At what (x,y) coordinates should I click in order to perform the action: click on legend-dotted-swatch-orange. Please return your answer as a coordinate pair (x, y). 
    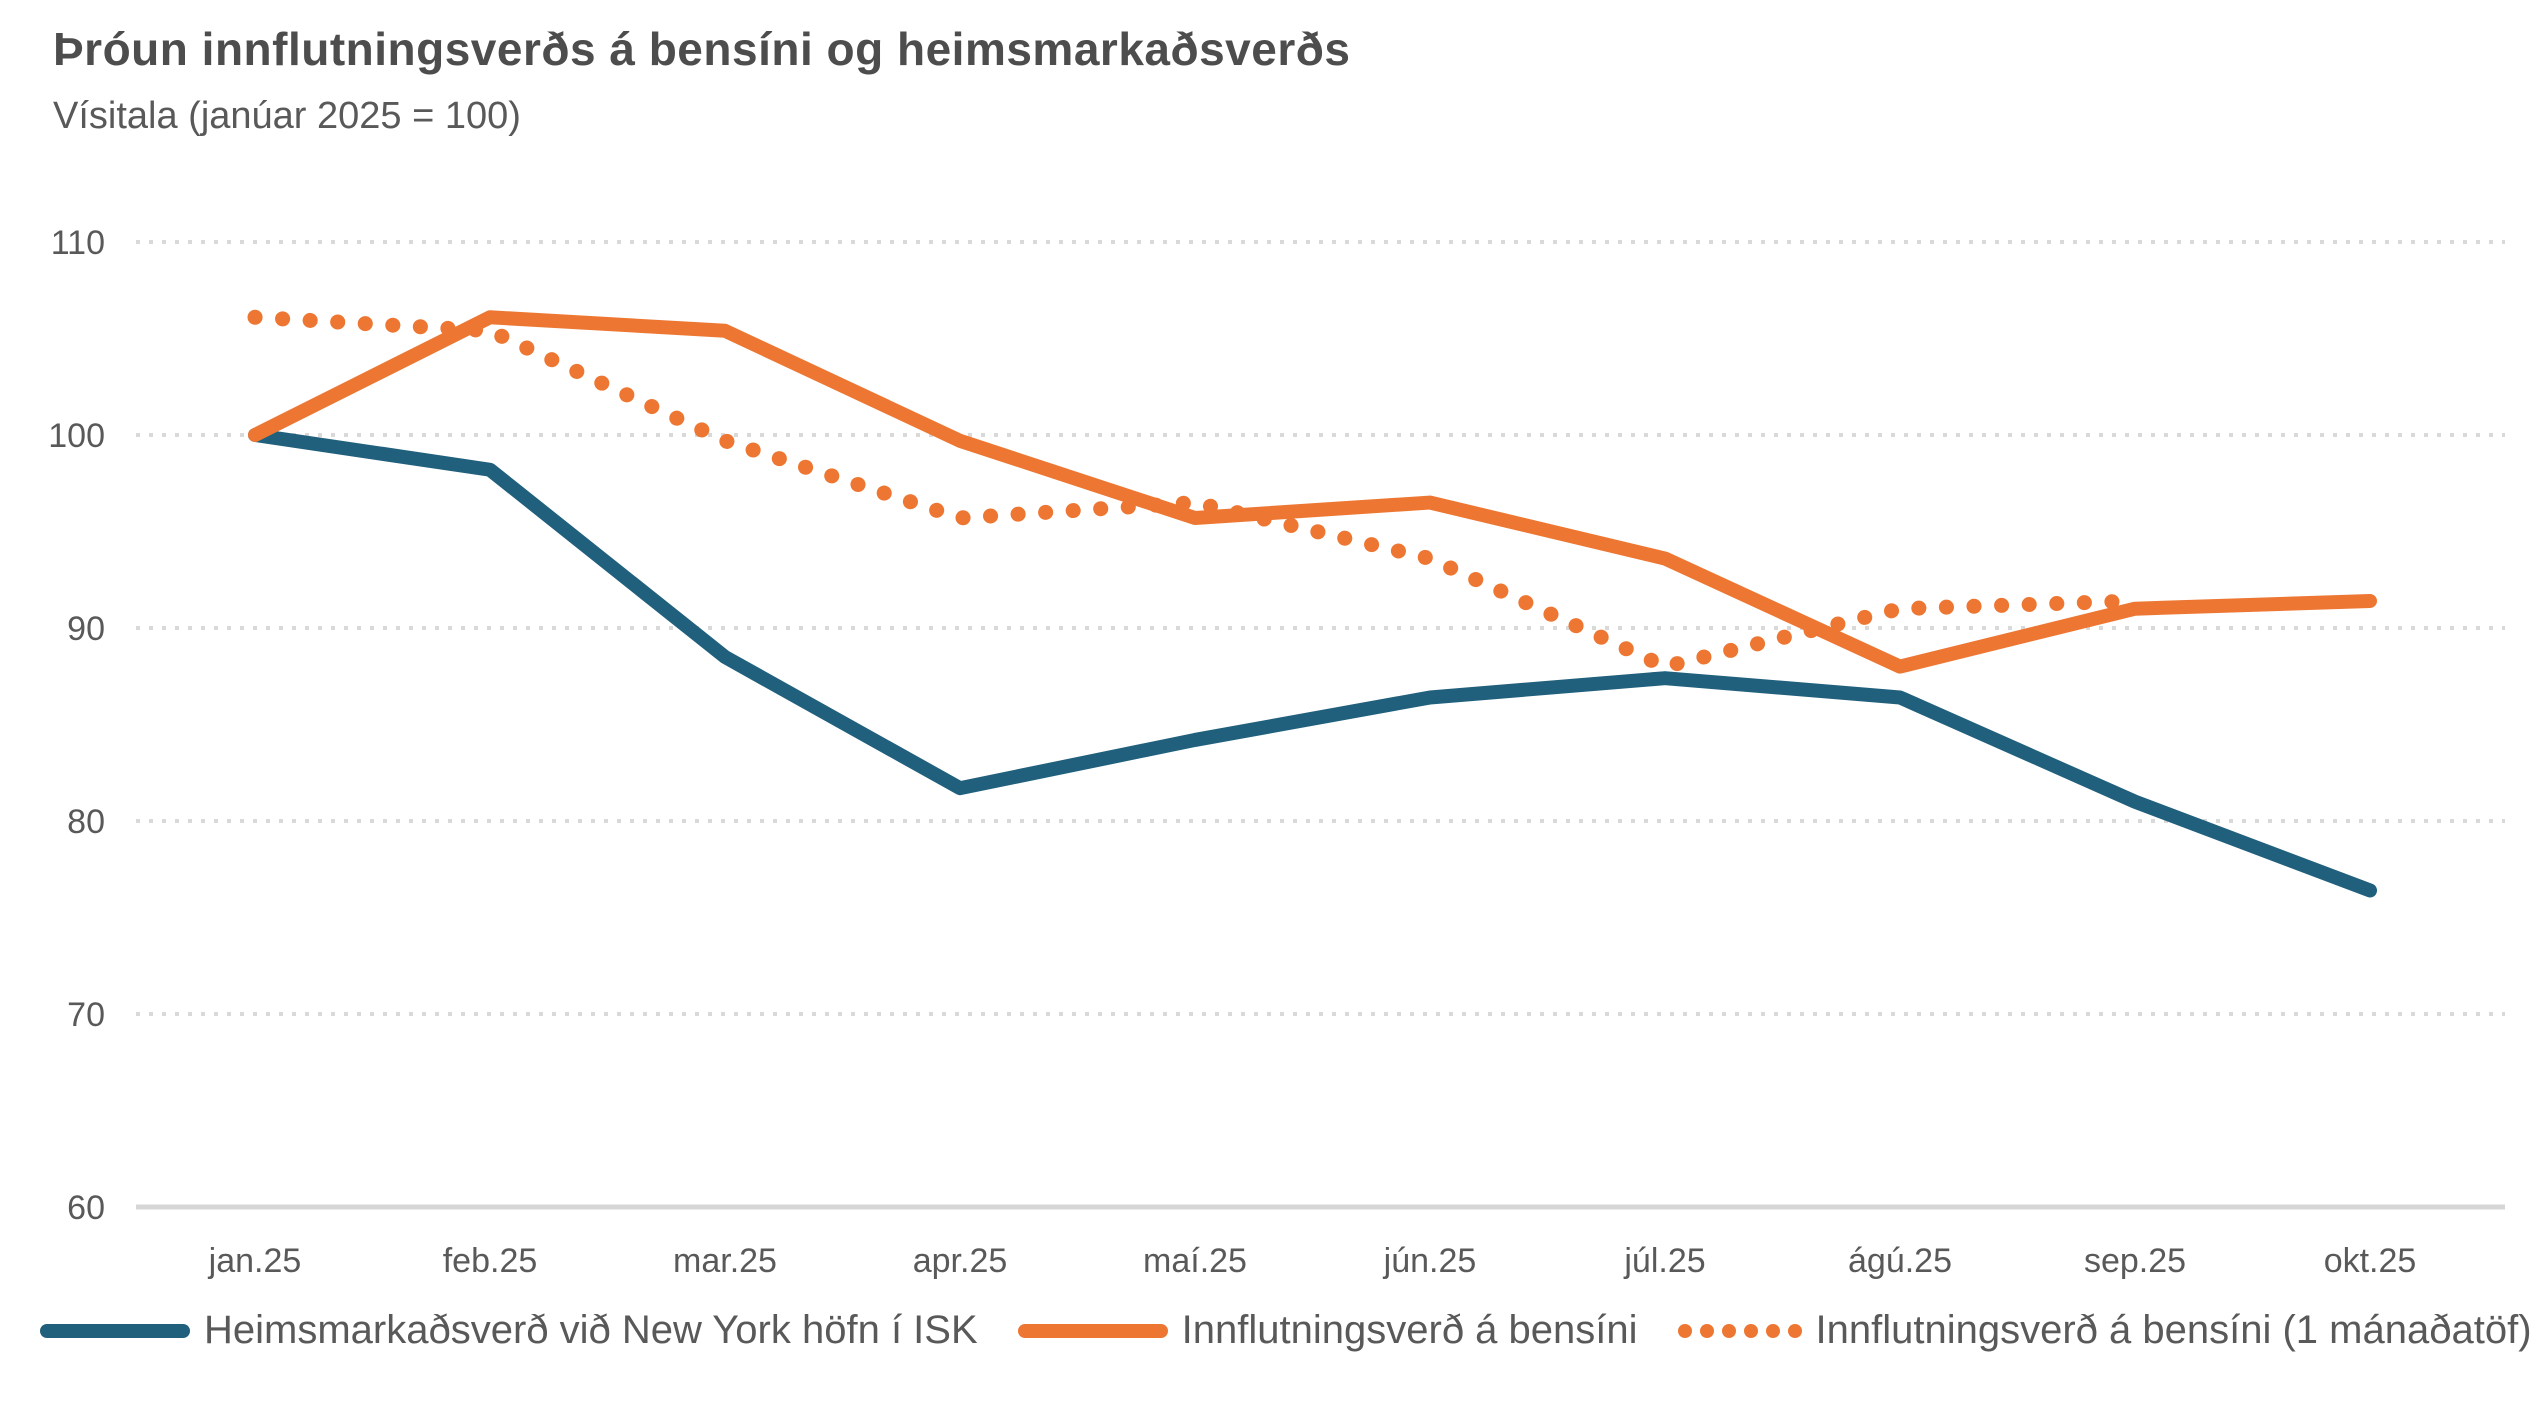
    Looking at the image, I should click on (1739, 1330).